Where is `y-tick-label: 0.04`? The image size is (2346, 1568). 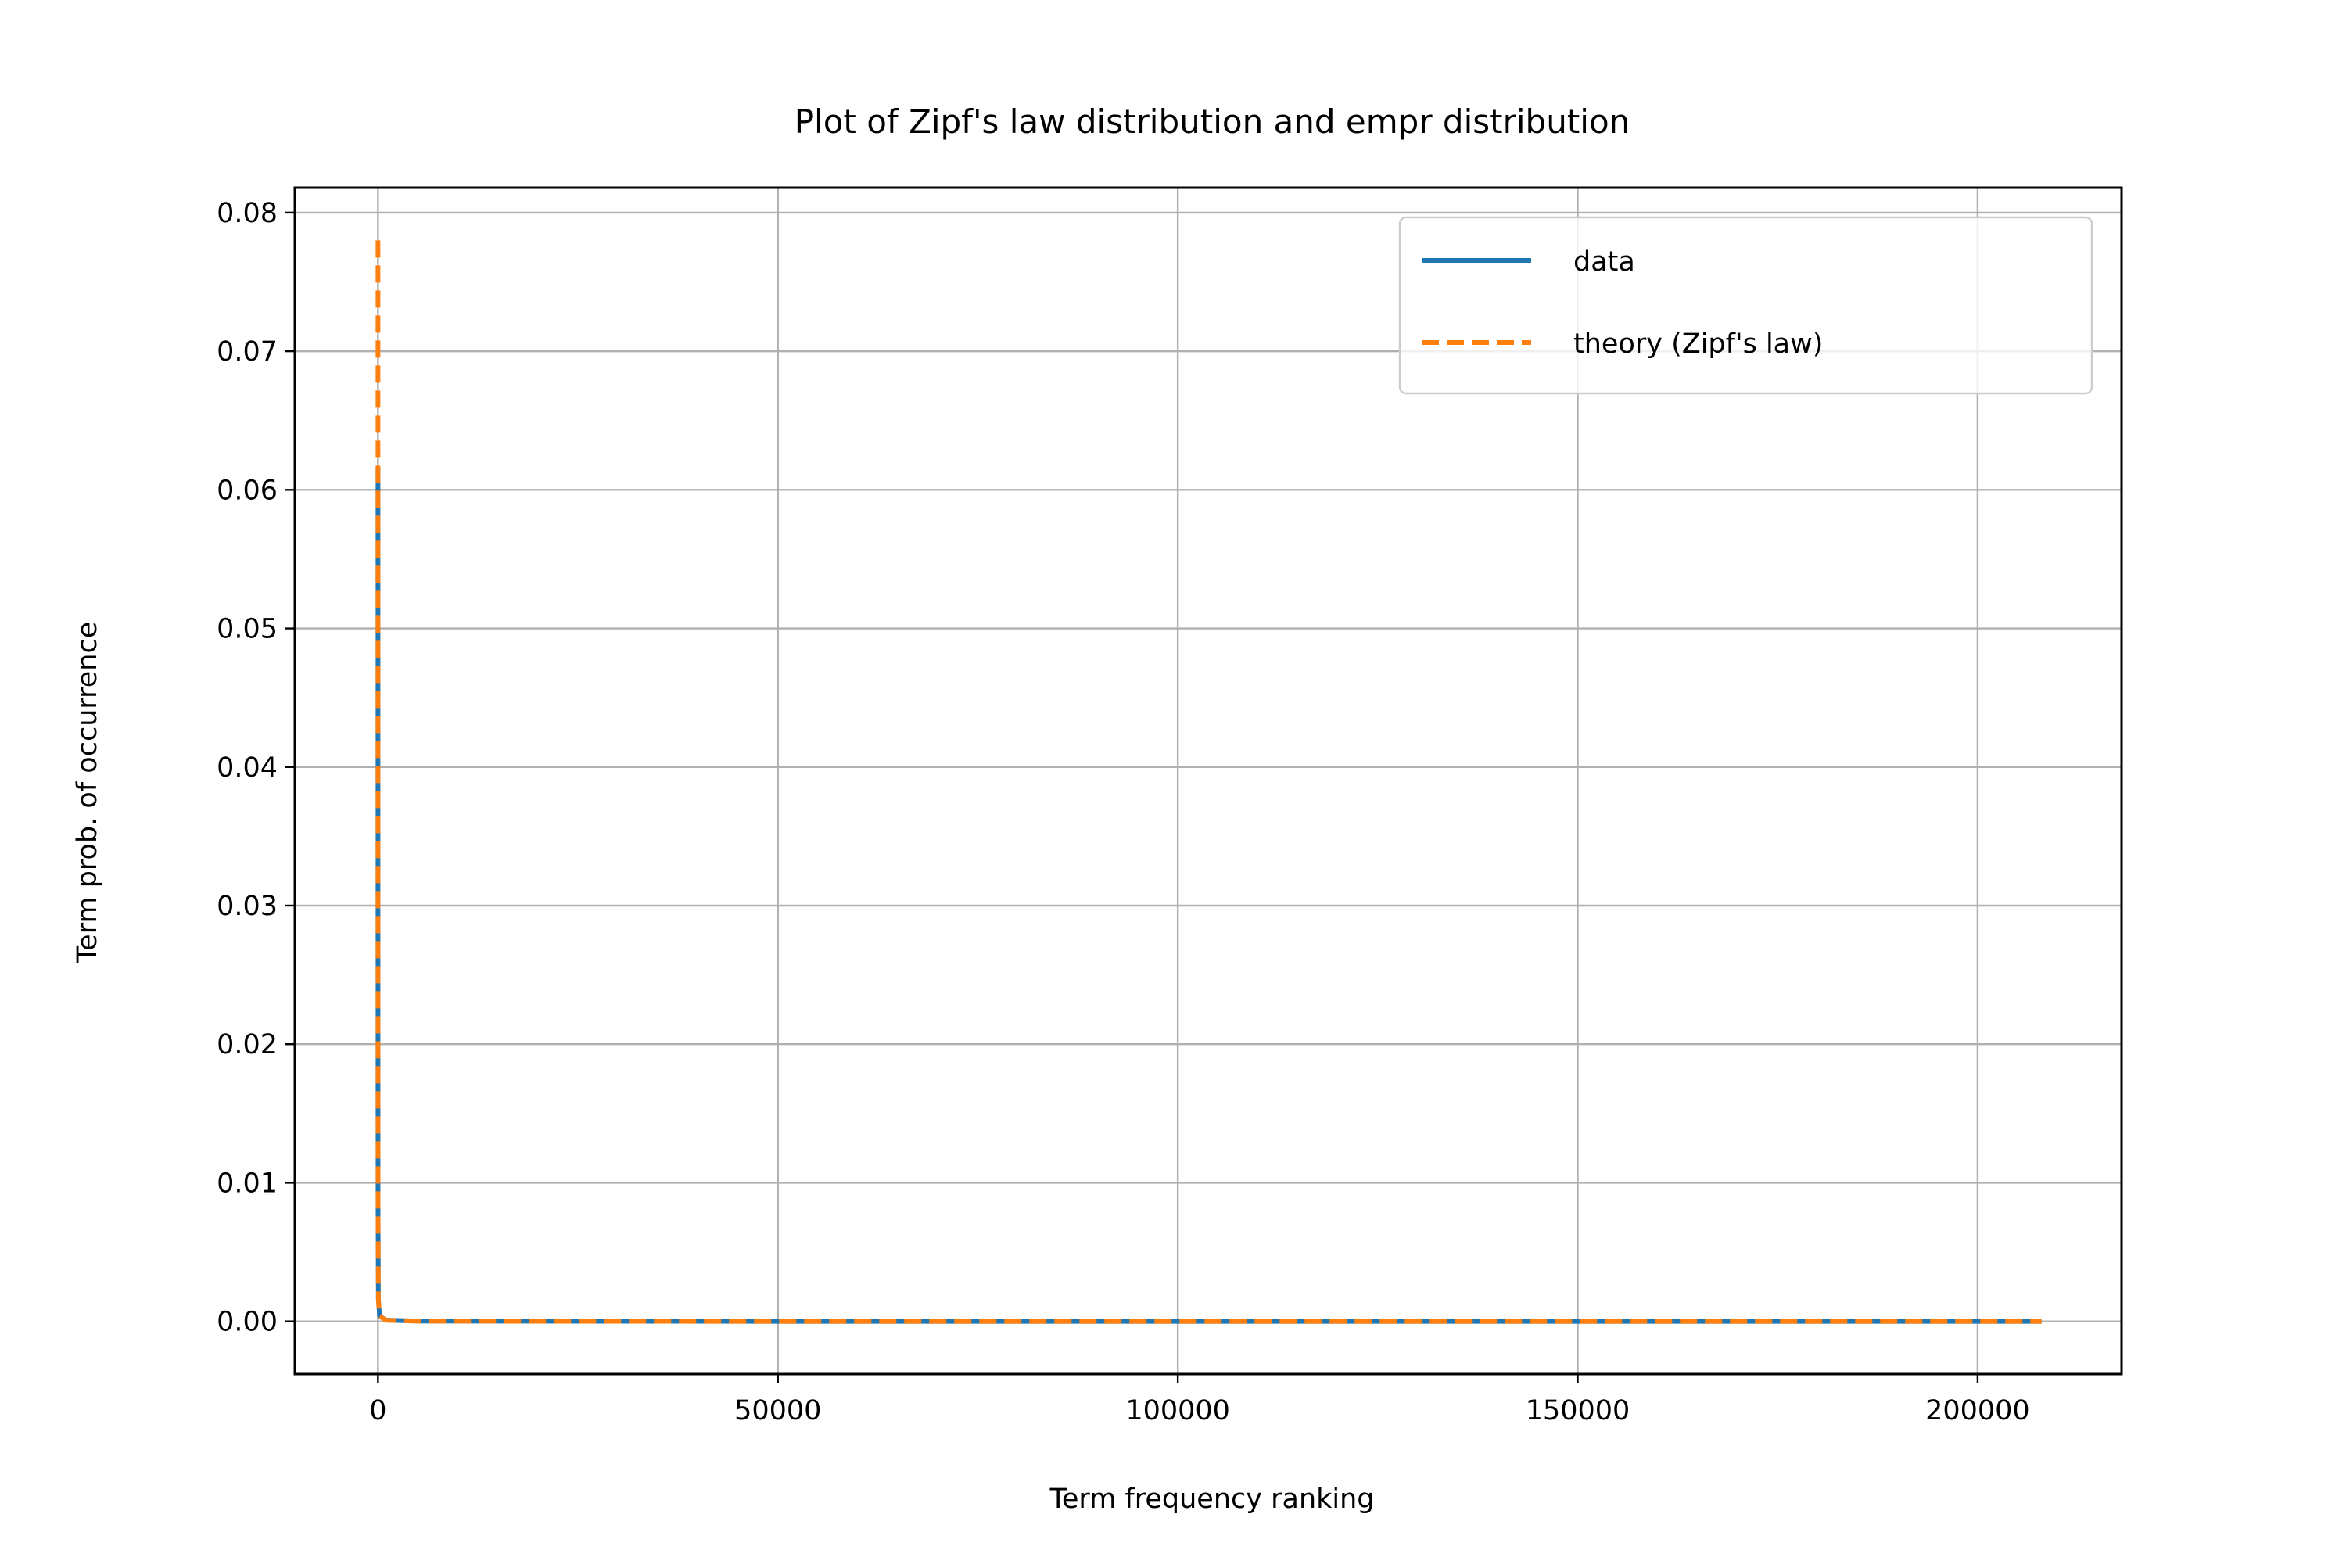
y-tick-label: 0.04 is located at coordinates (247, 768).